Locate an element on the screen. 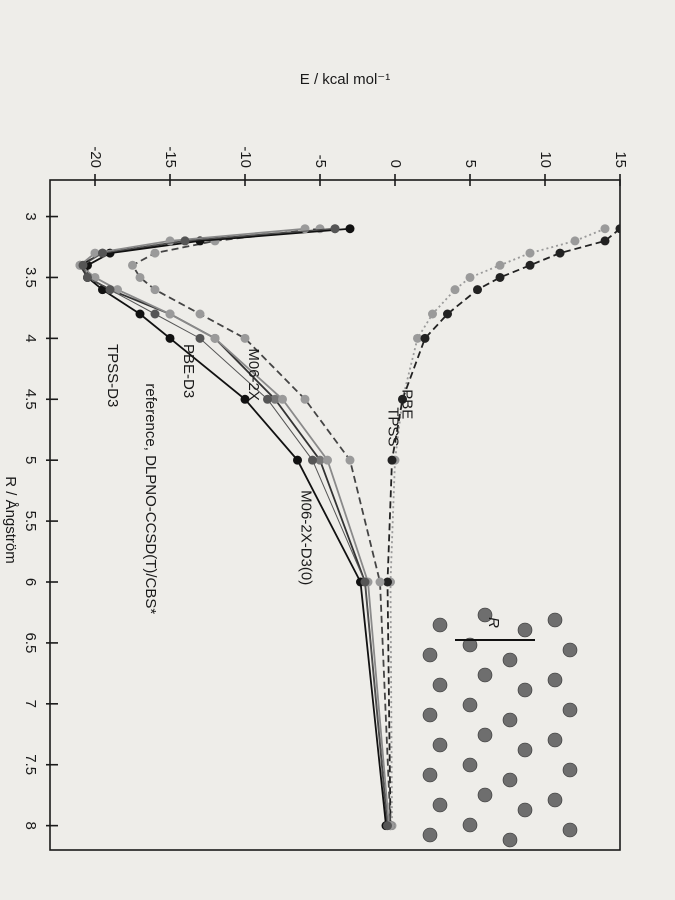 Image resolution: width=675 pixels, height=900 pixels. series-label: PBE-D3 is located at coordinates (188, 371).